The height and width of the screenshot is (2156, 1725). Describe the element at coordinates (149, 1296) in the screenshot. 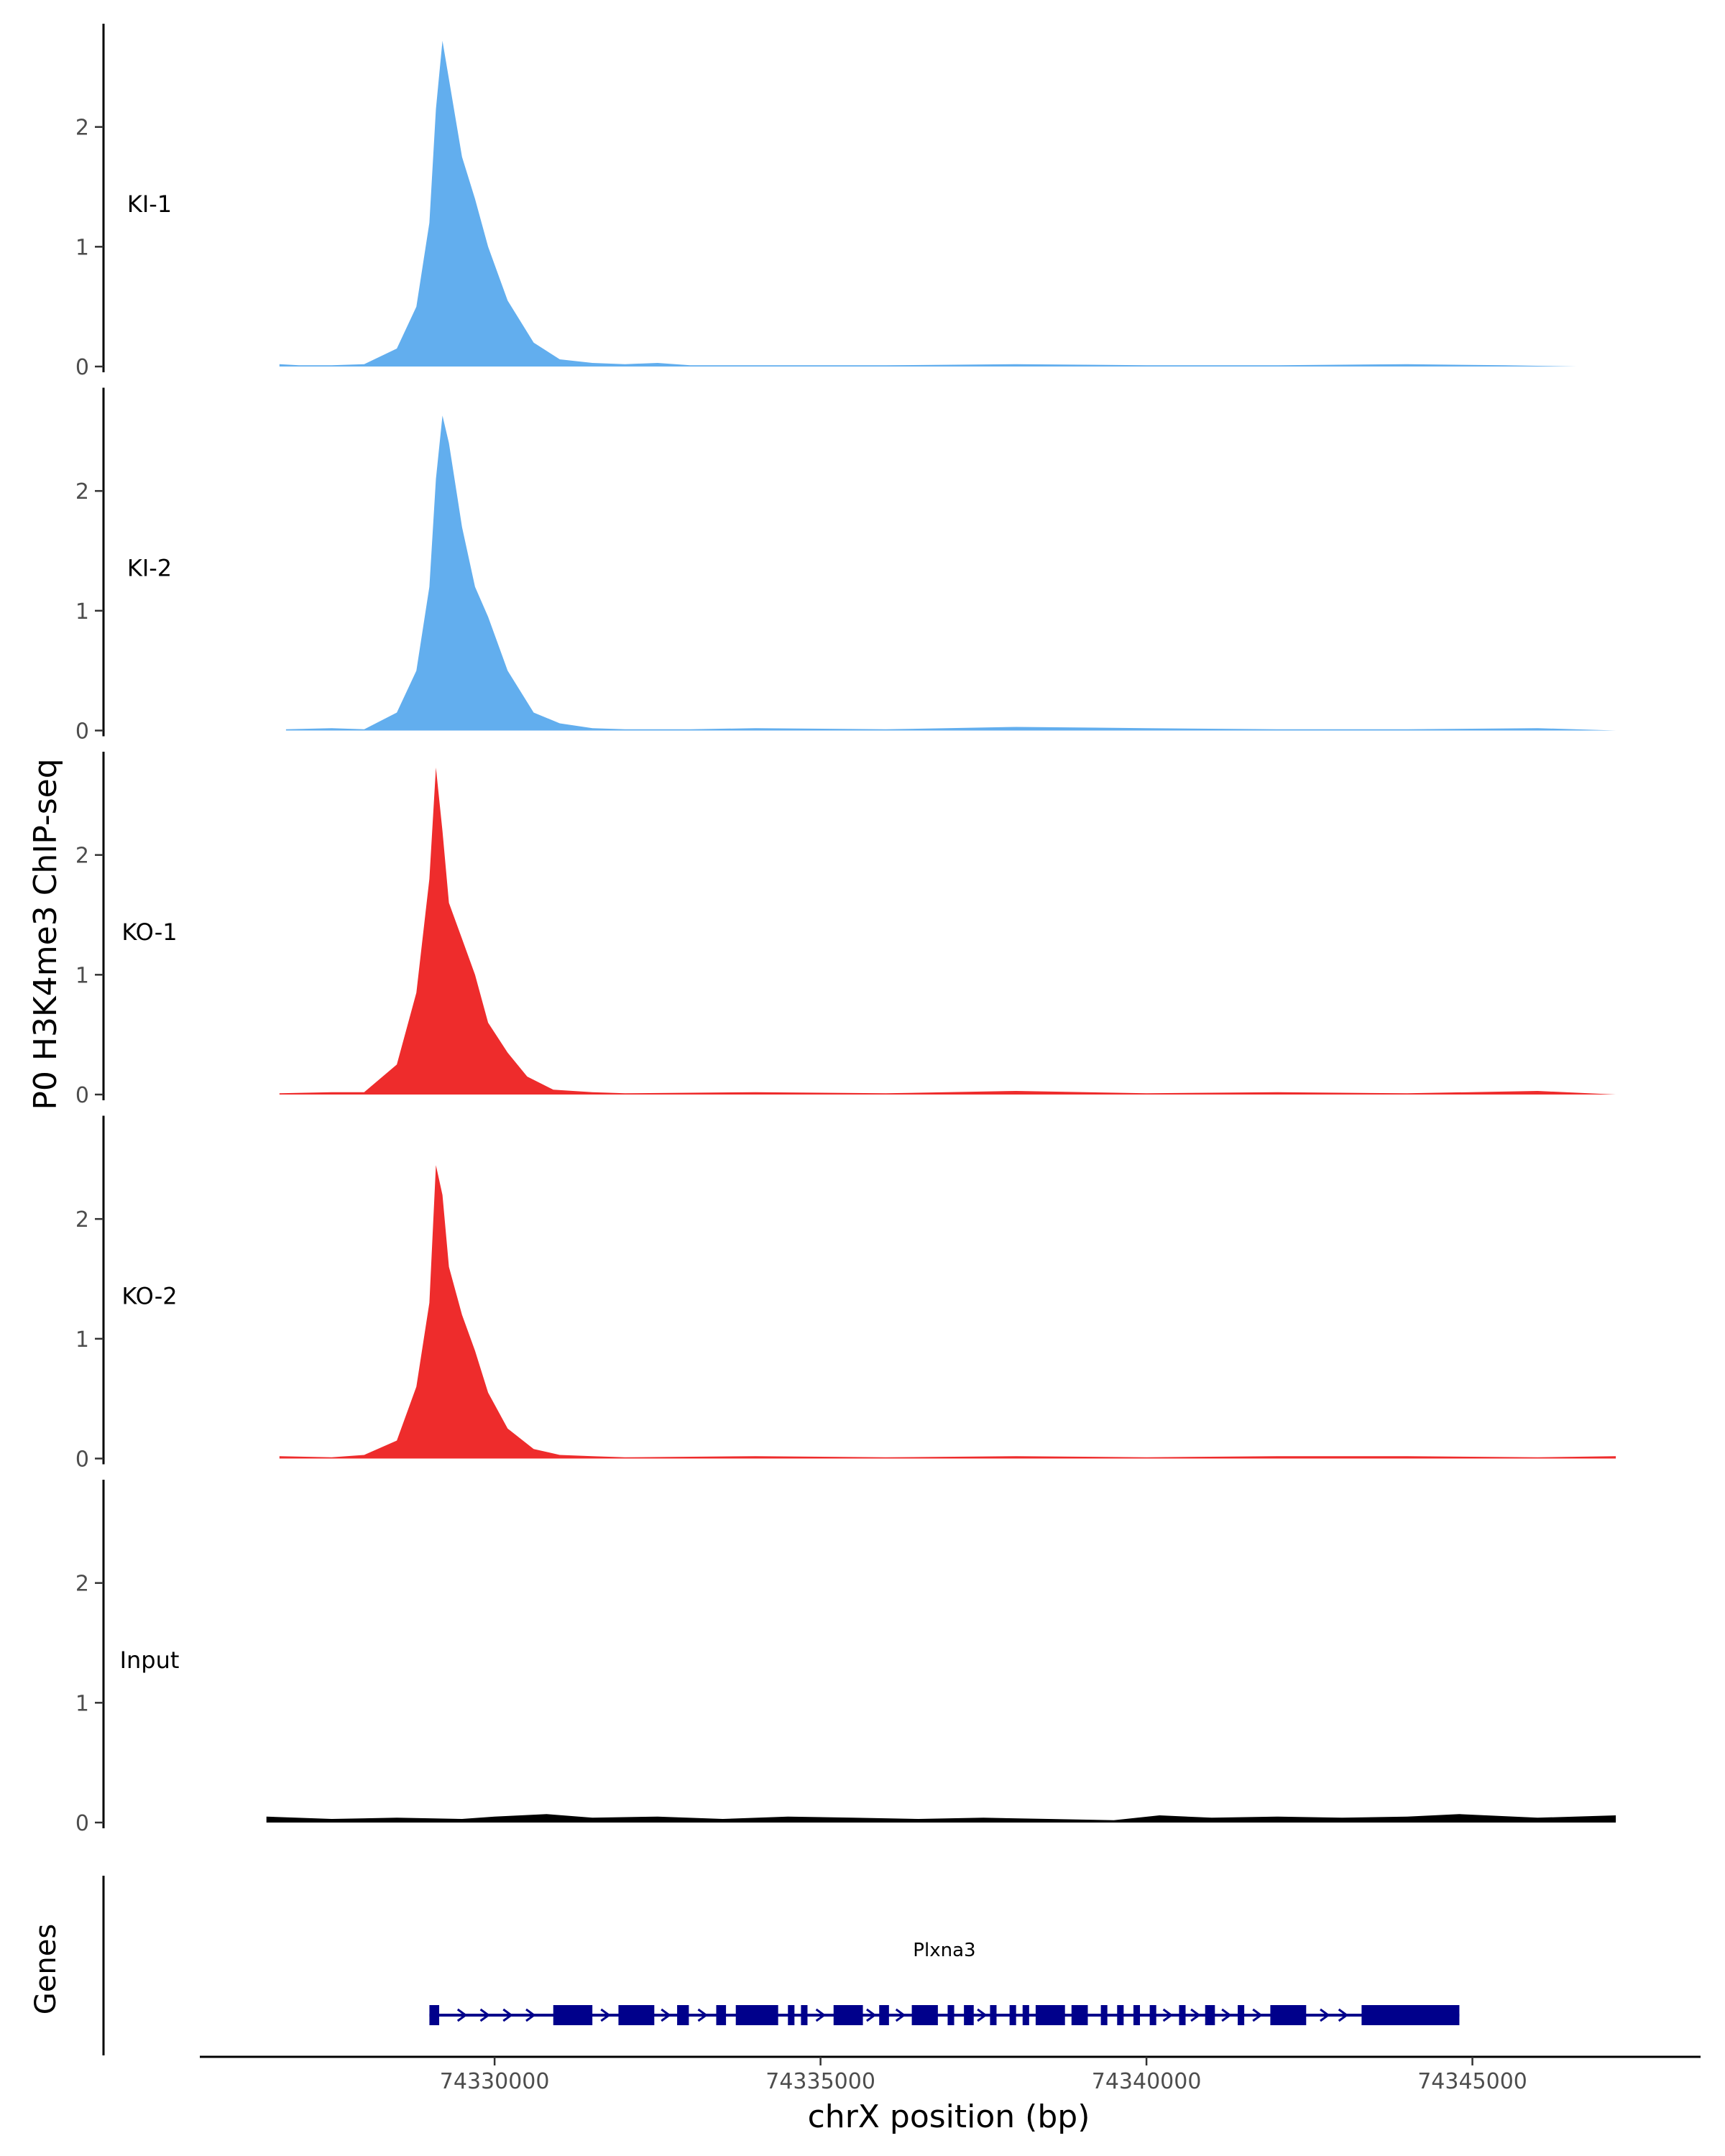

I see `track-label: KO-2` at that location.